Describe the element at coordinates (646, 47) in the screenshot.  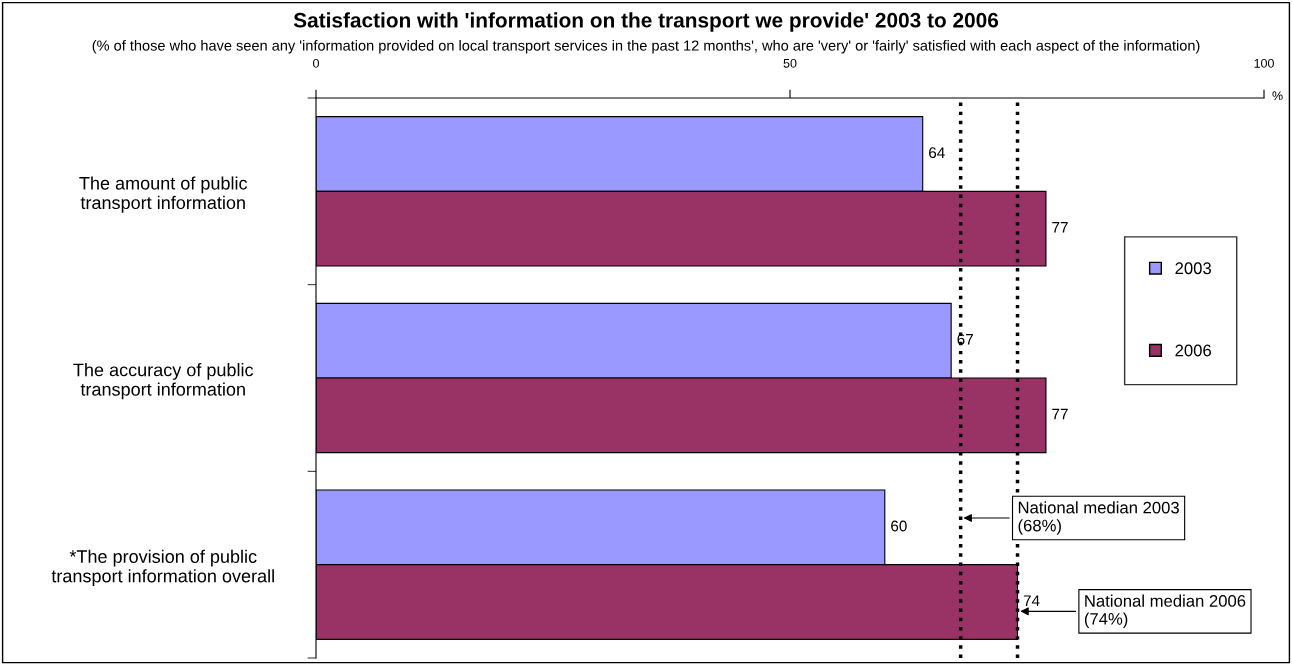
I see `chart-subtitle: (% of those who have seen any 'information provided on local transport services in the past 12 months', who are 'very' or 'fairly' satisfied with each aspect of the information)` at that location.